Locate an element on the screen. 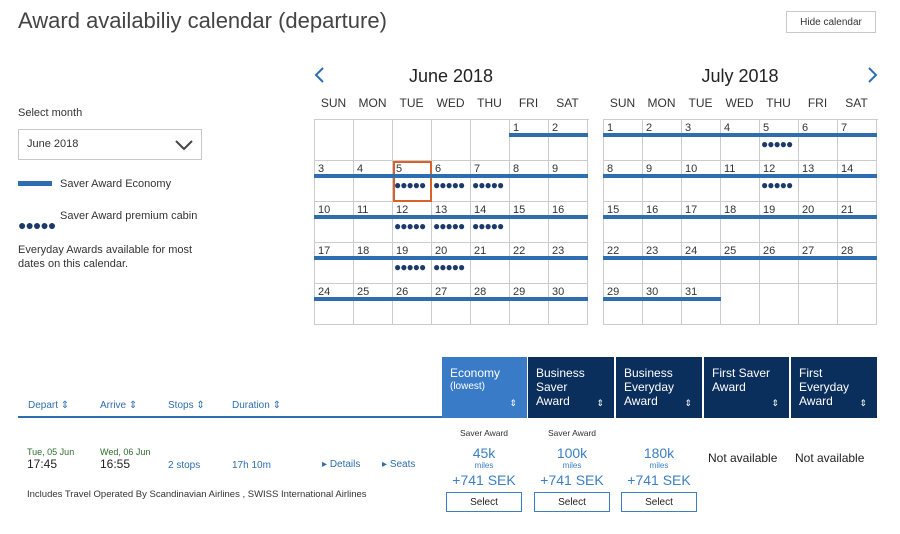 Image resolution: width=900 pixels, height=534 pixels. fare-column-header: Business Saver Award ⇕ is located at coordinates (571, 387).